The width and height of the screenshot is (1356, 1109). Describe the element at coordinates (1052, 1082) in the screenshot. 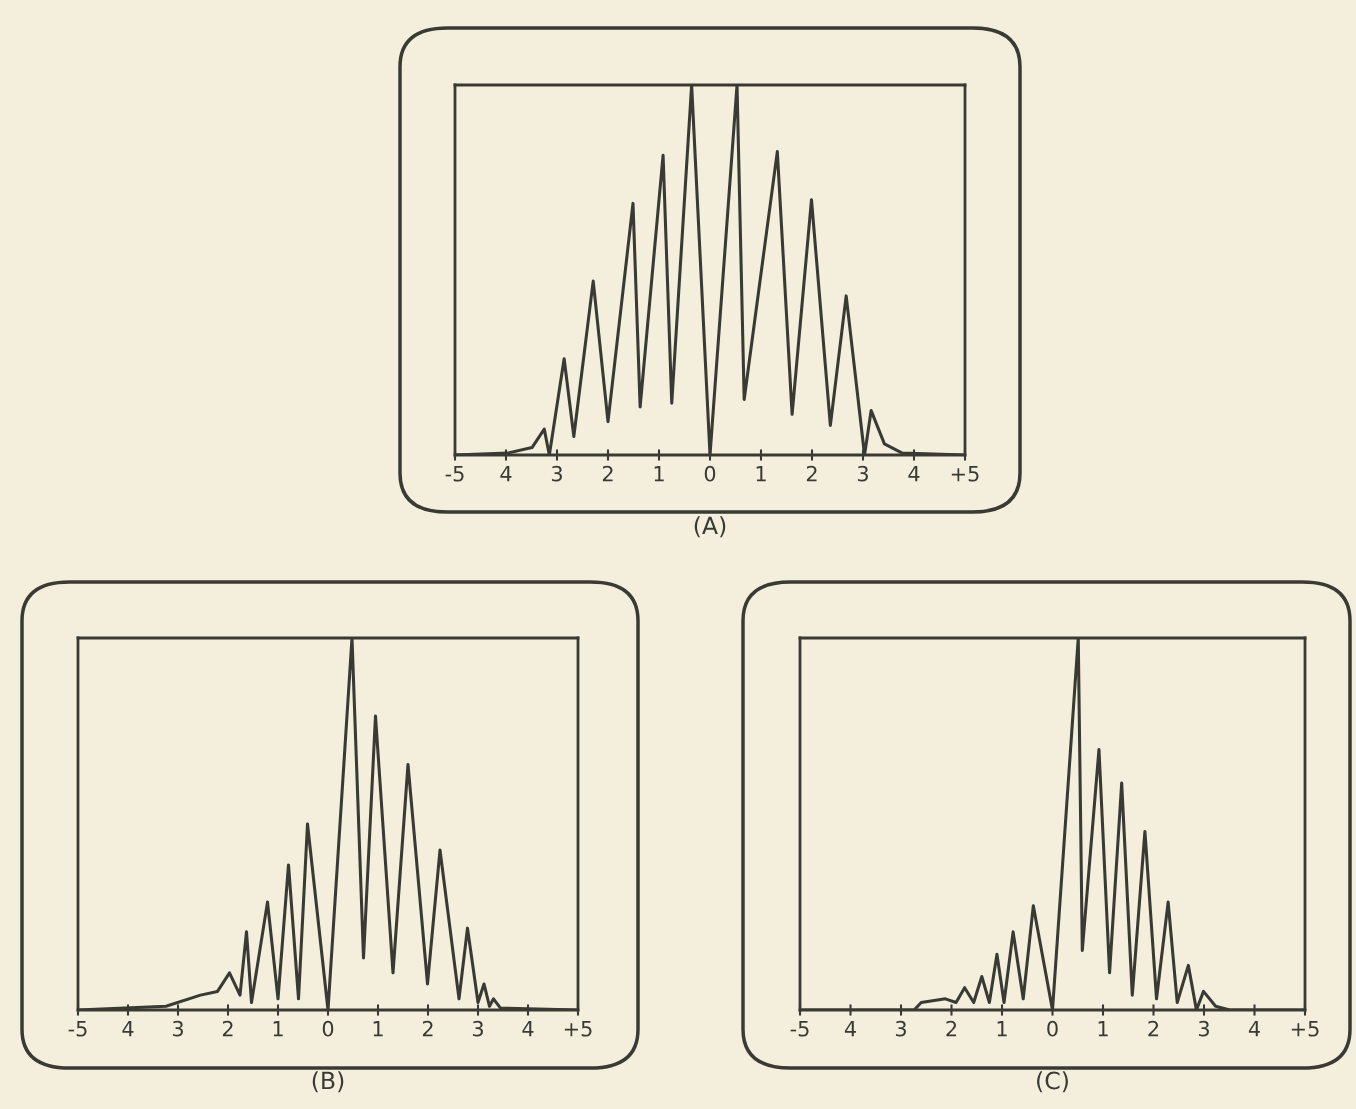

I see `x-axis-title: (C)` at that location.